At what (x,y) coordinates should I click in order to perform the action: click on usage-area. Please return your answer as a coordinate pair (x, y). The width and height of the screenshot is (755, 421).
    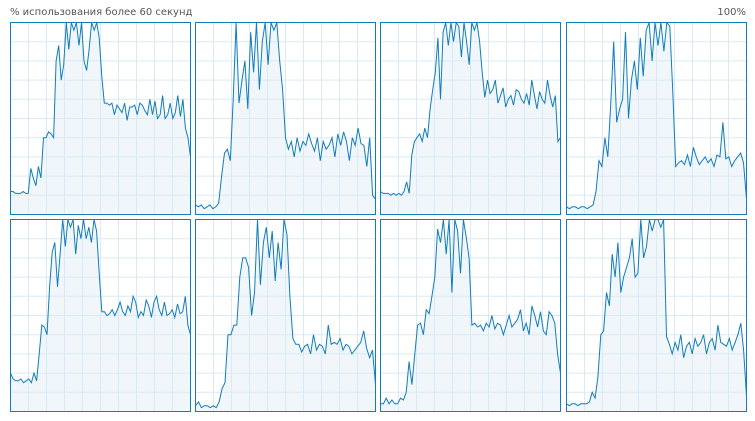
    Looking at the image, I should click on (285, 118).